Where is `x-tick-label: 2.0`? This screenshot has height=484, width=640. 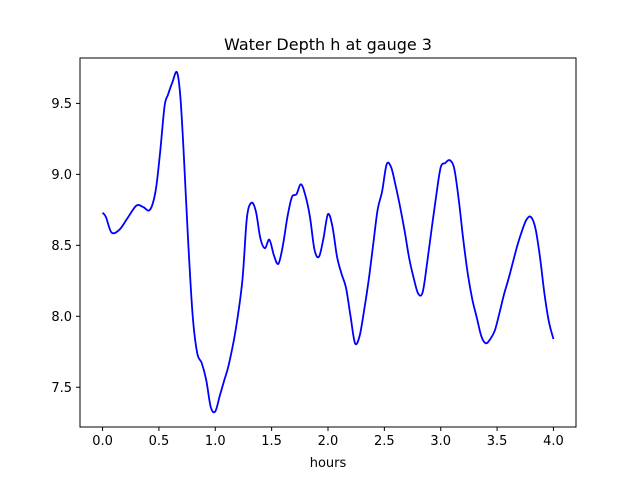
x-tick-label: 2.0 is located at coordinates (328, 441).